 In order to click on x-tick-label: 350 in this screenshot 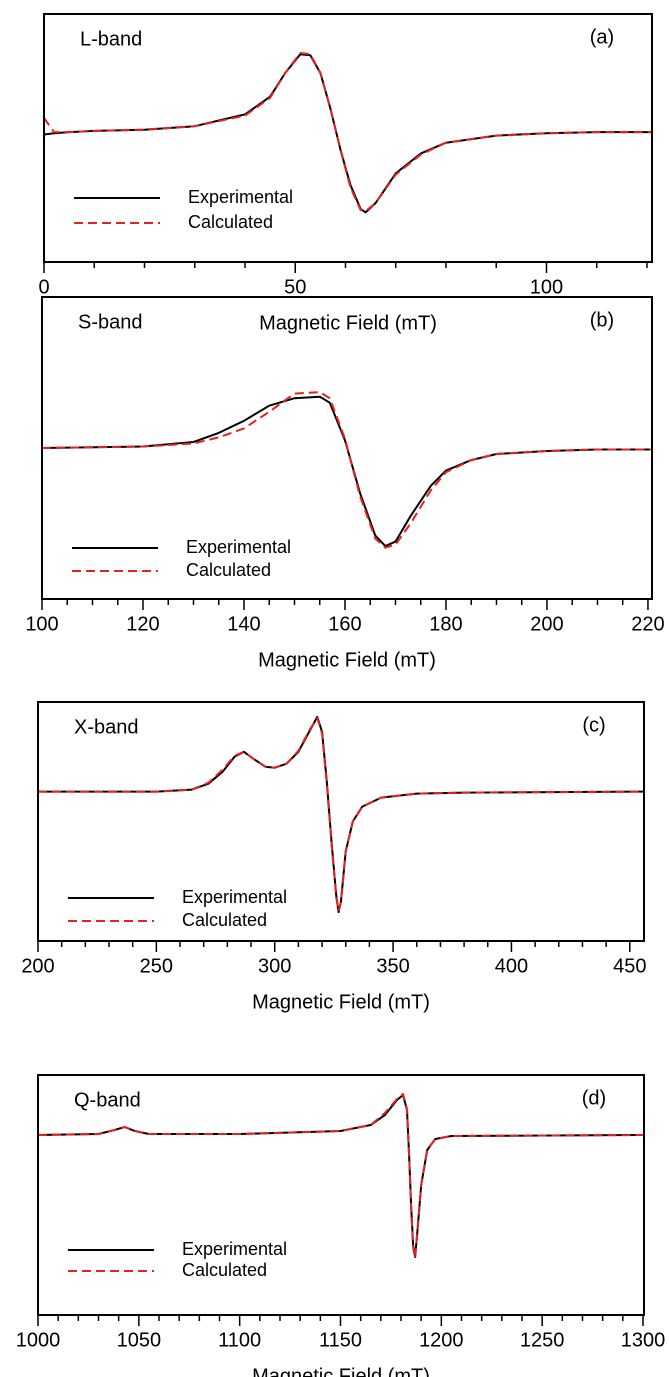, I will do `click(392, 966)`.